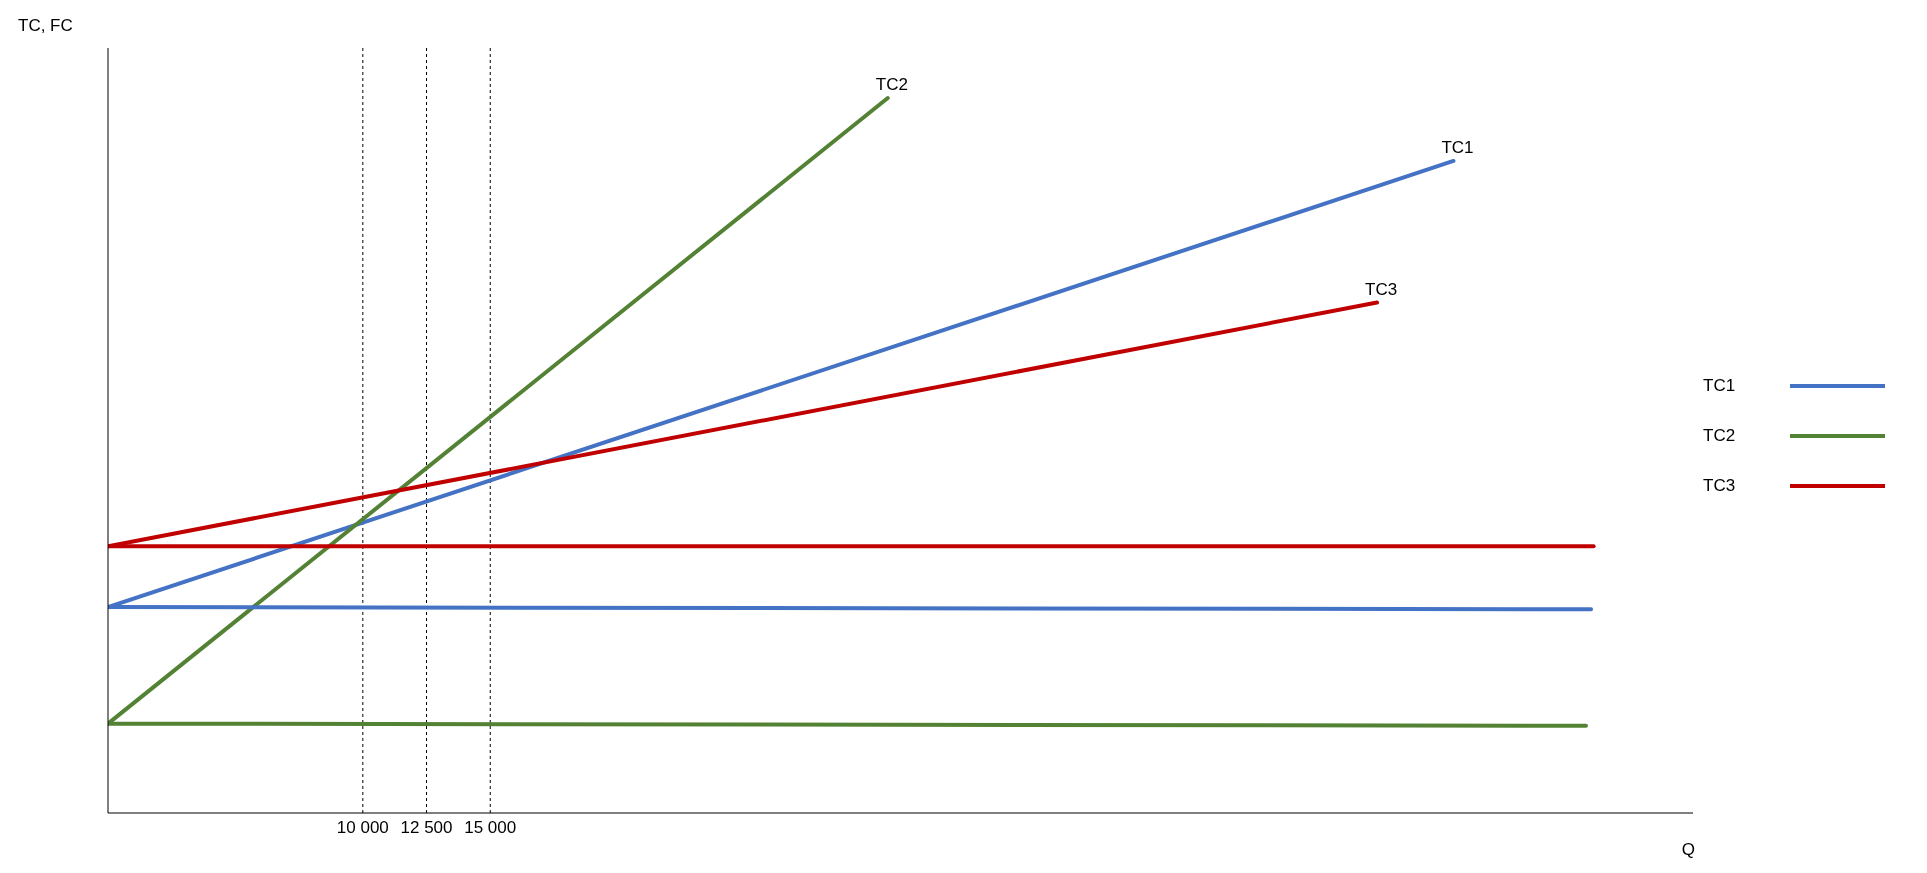  Describe the element at coordinates (362, 828) in the screenshot. I see `x-tick-label: 10 000` at that location.